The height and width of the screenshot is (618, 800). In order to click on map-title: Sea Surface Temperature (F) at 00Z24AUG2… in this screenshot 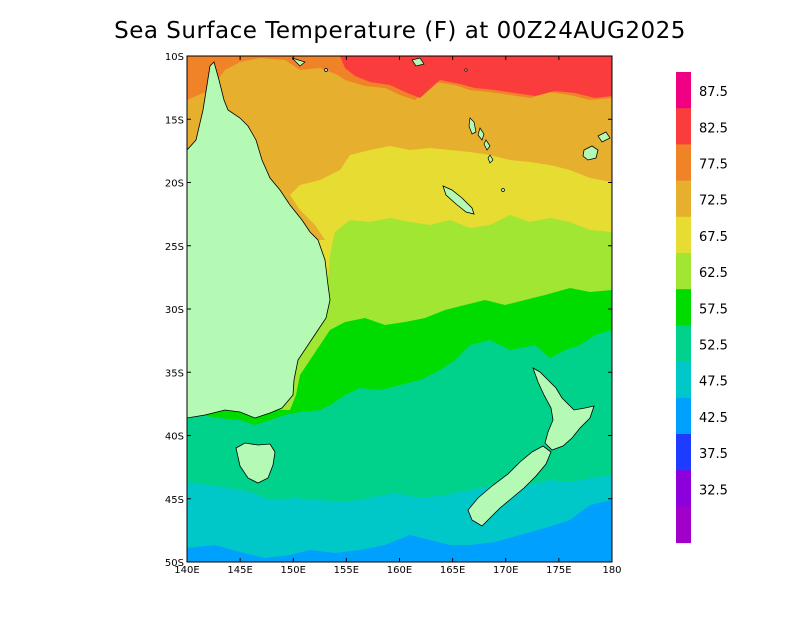, I will do `click(400, 31)`.